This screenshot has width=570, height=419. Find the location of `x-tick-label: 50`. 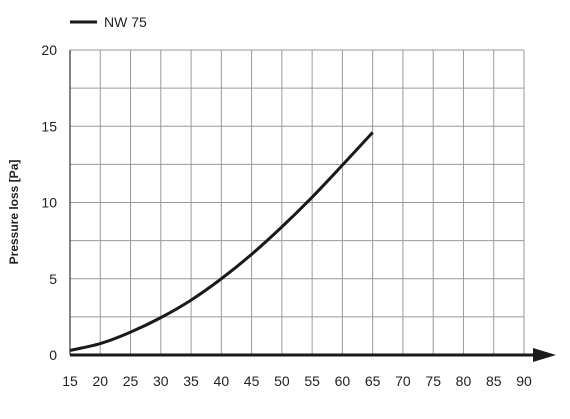

x-tick-label: 50 is located at coordinates (282, 381).